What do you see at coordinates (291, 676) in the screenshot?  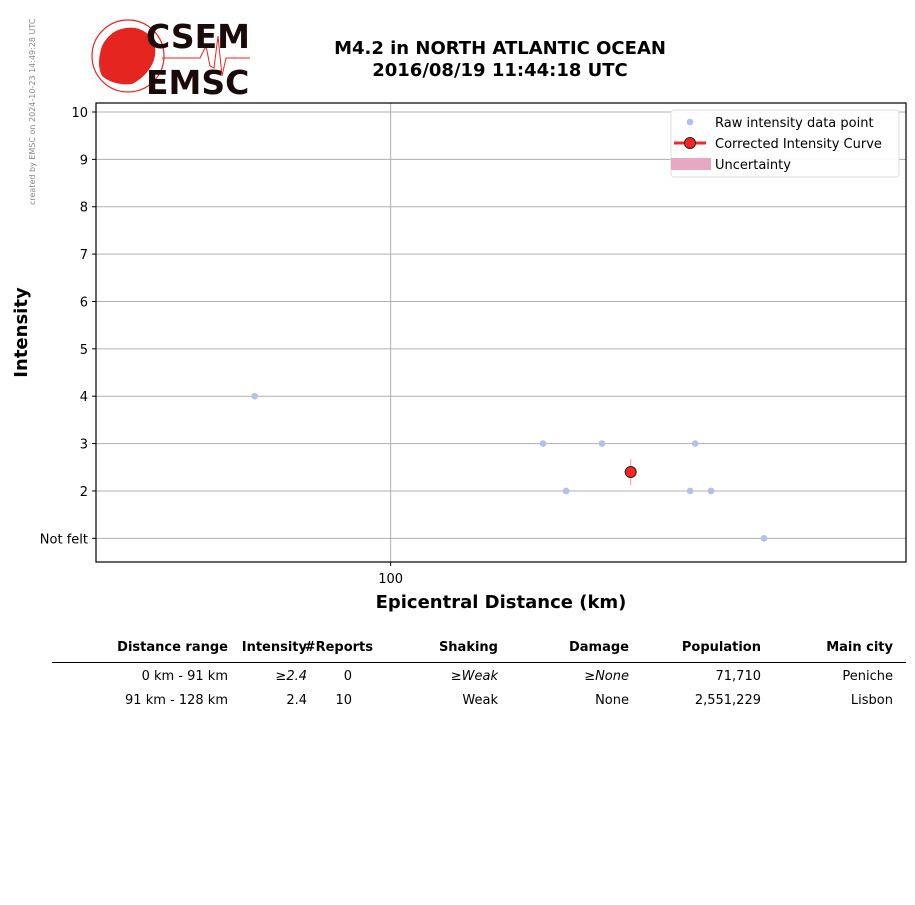 I see `cell-intensity: ≥2.4` at bounding box center [291, 676].